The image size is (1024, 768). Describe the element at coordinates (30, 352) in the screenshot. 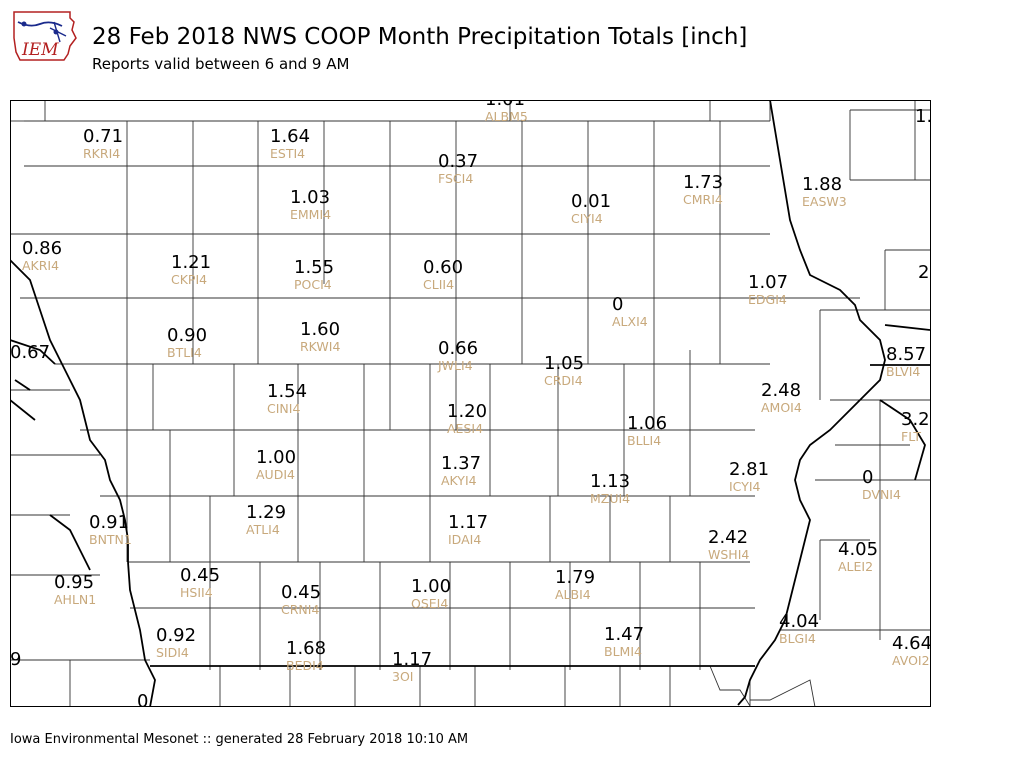

I see `station-value: 0.67` at that location.